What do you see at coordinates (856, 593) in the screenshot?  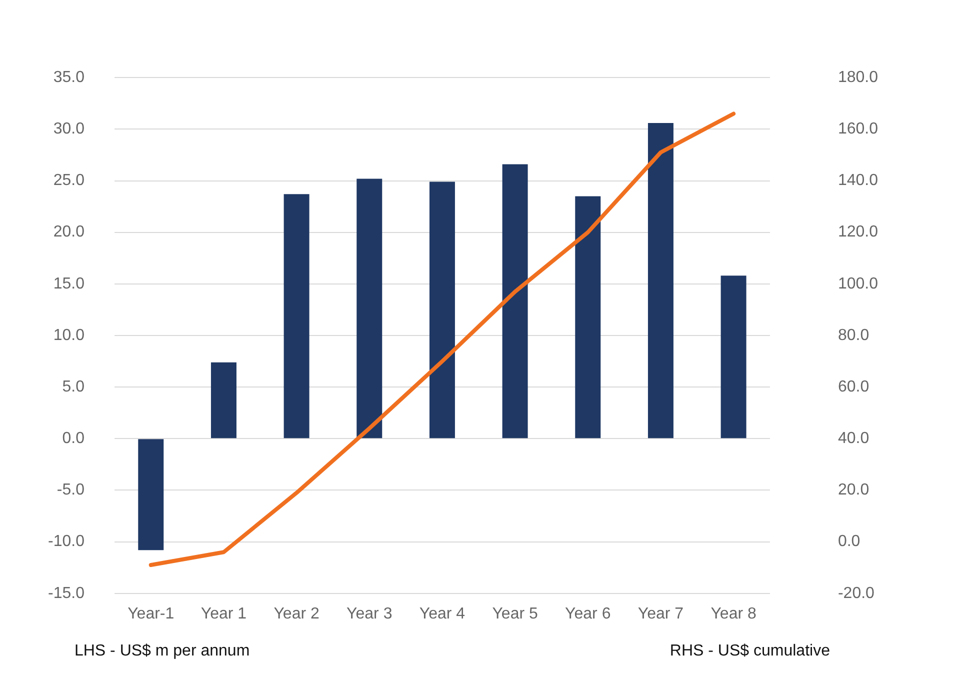 I see `y2-tick-label: -20.0` at bounding box center [856, 593].